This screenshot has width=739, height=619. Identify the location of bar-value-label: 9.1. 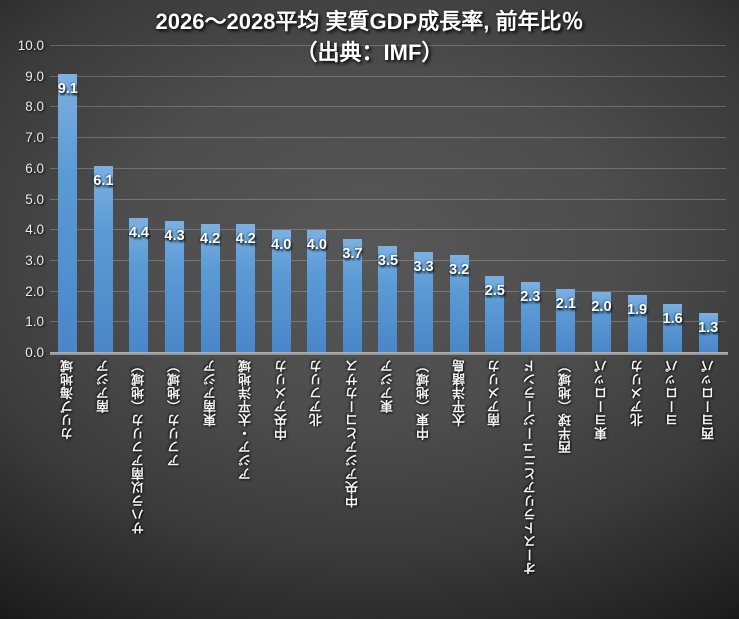
(67, 88).